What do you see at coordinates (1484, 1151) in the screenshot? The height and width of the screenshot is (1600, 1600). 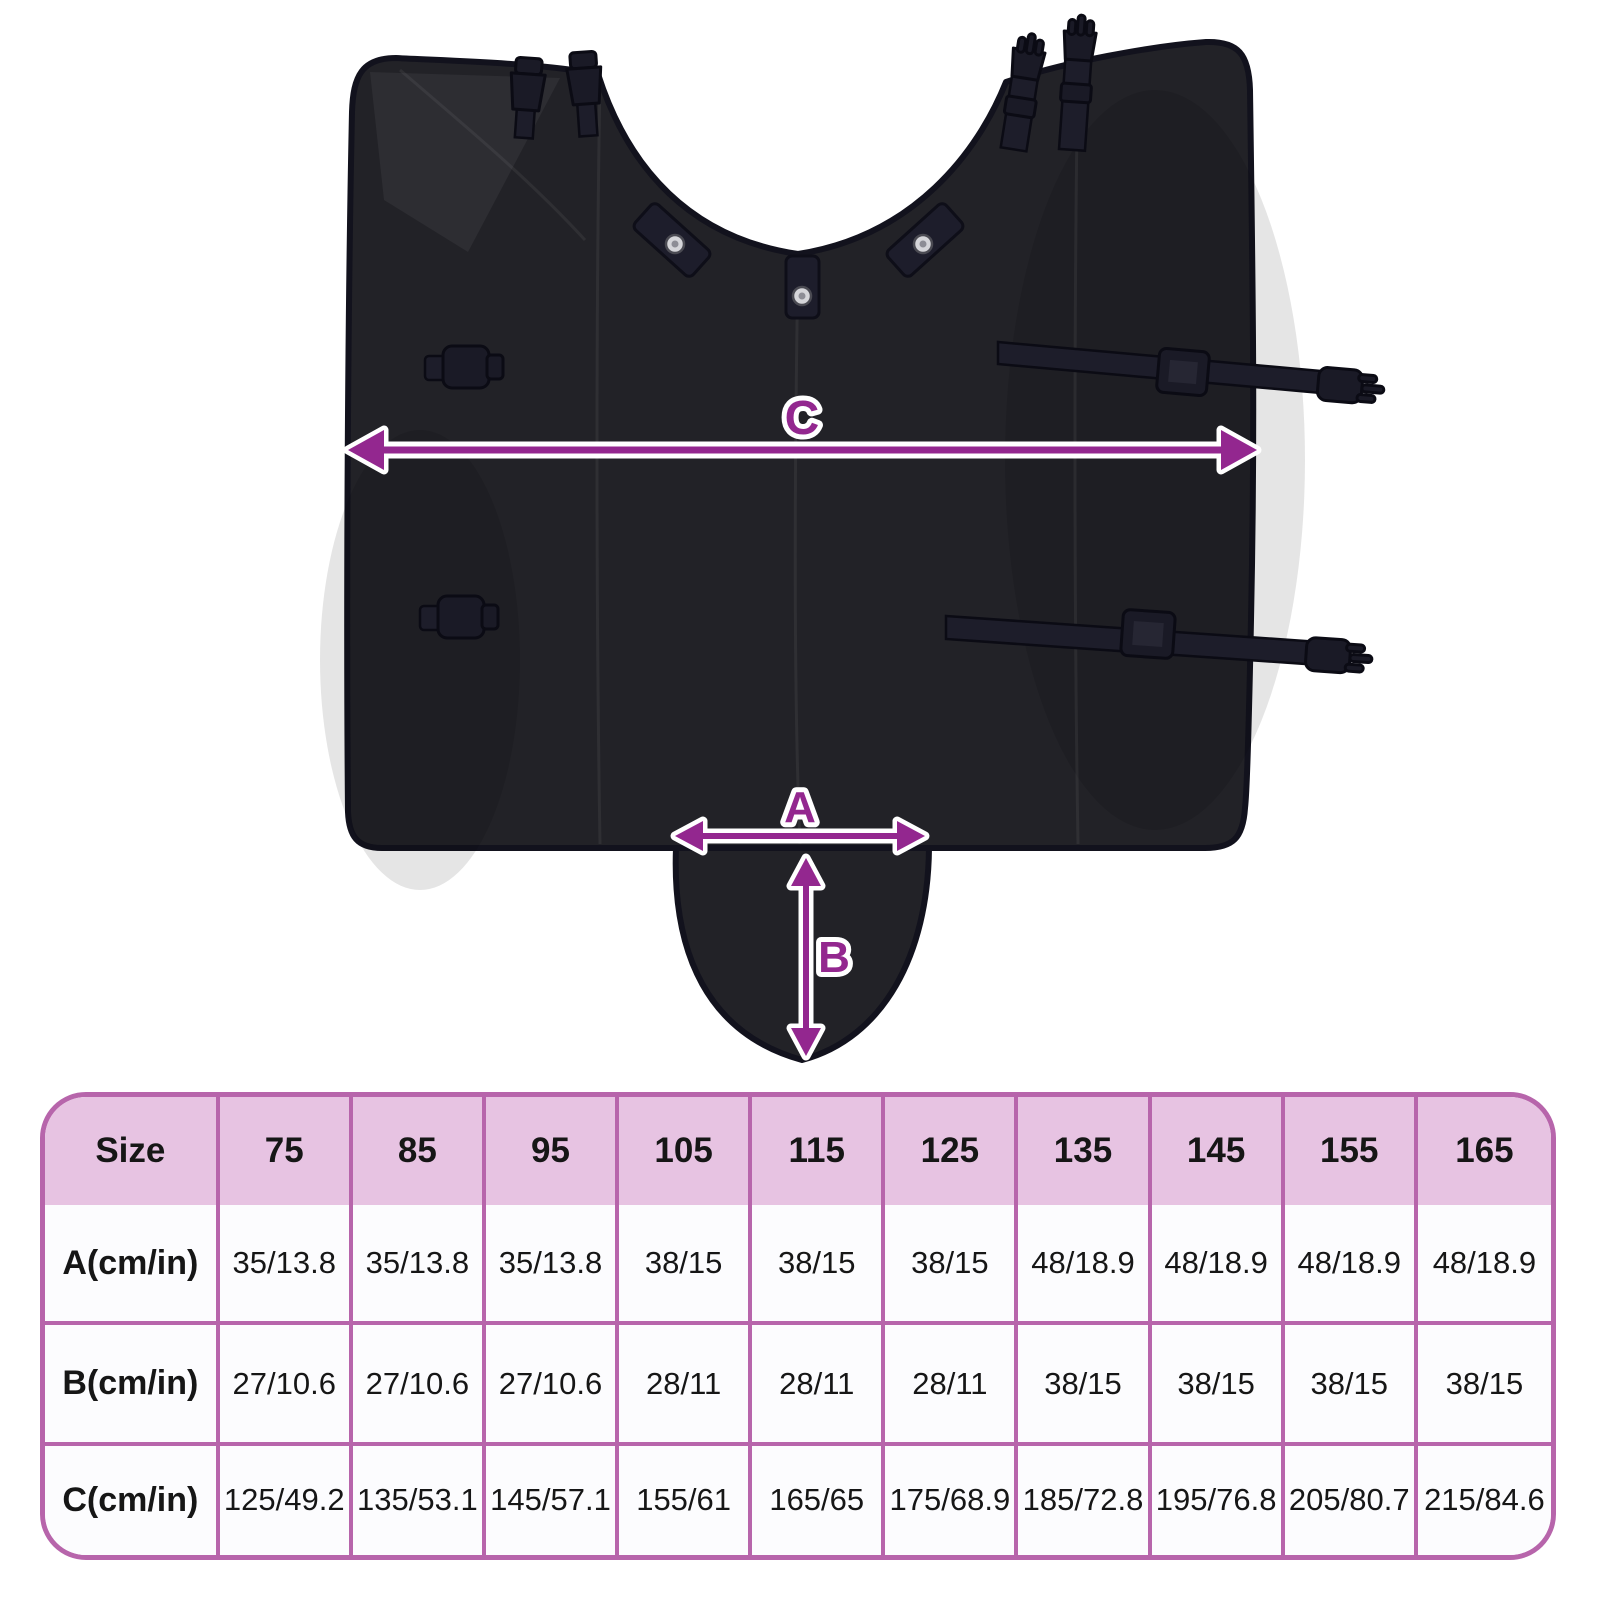 I see `size-column-header: 165` at bounding box center [1484, 1151].